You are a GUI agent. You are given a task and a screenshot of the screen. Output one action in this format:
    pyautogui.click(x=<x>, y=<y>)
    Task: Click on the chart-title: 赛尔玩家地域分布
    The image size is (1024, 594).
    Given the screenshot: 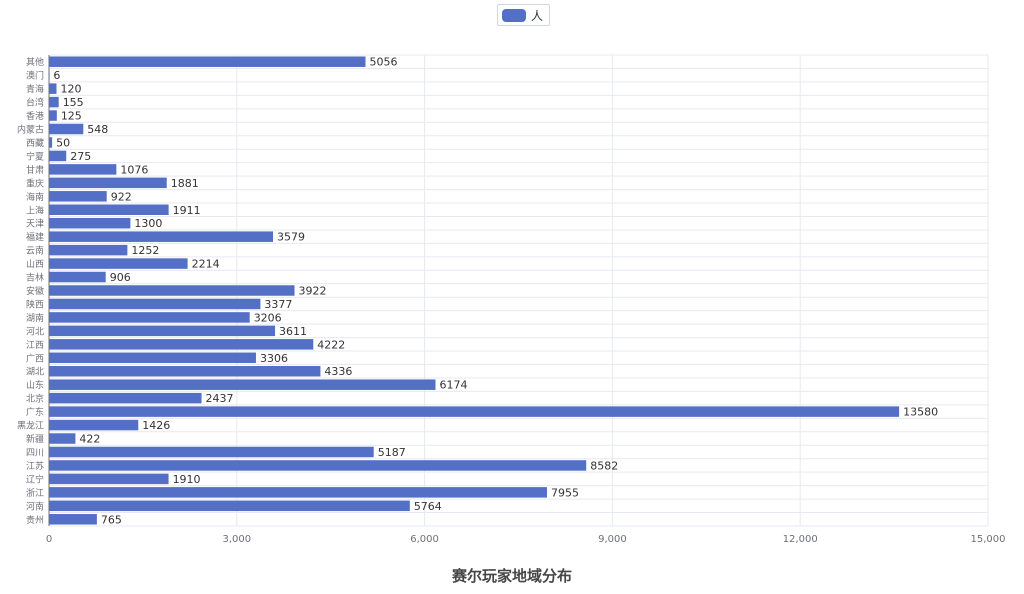 What is the action you would take?
    pyautogui.click(x=511, y=576)
    